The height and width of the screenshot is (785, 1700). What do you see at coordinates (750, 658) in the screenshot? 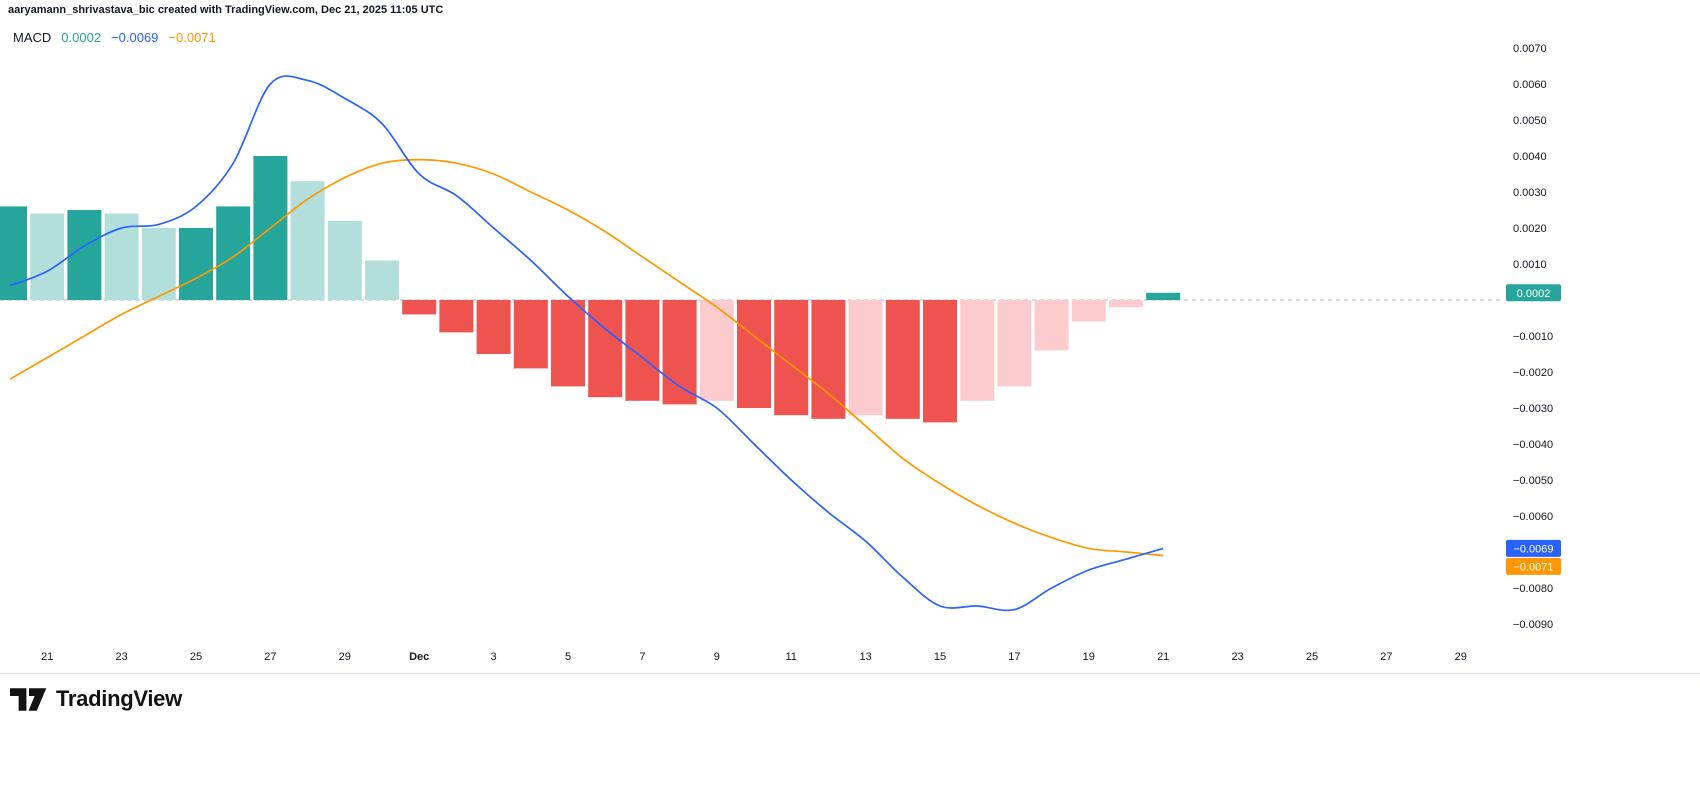
I see `time-axis` at bounding box center [750, 658].